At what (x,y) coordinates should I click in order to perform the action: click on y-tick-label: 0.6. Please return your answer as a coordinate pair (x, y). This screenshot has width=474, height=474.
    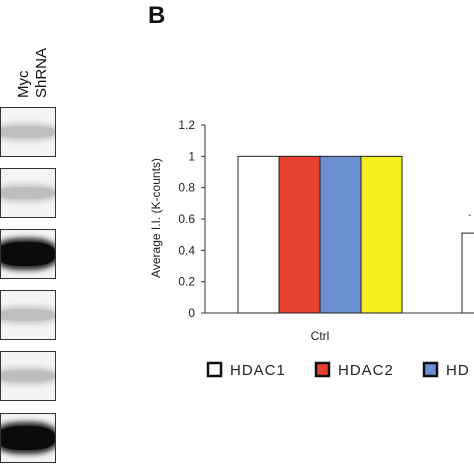
    Looking at the image, I should click on (186, 219).